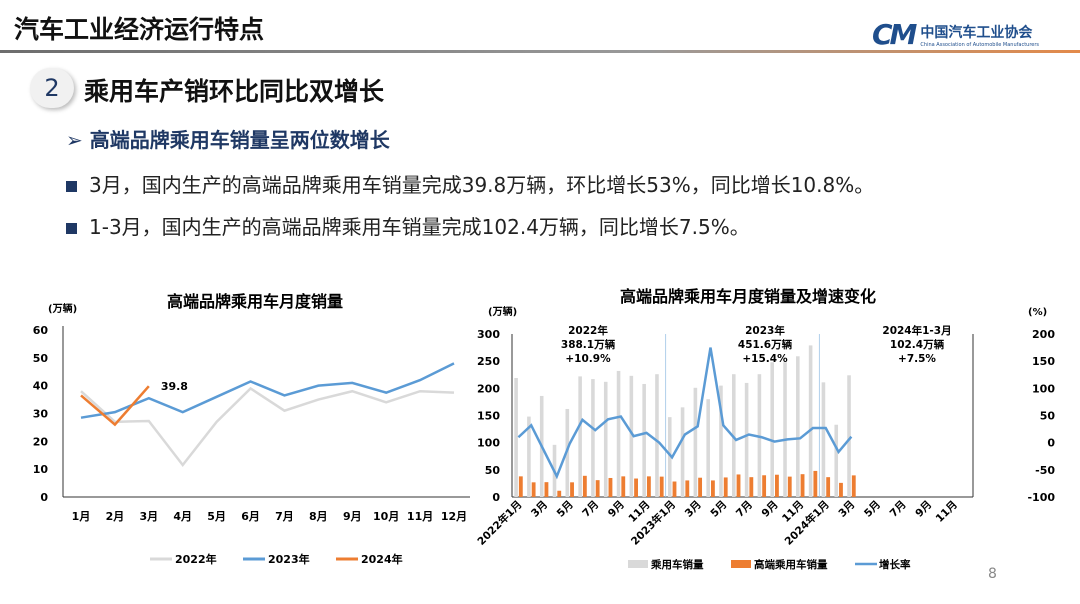 The height and width of the screenshot is (604, 1080). I want to click on page-number: 8, so click(992, 574).